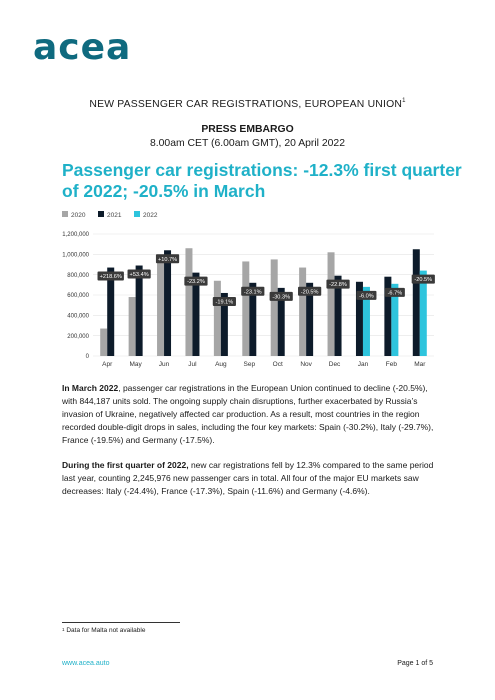 The width and height of the screenshot is (495, 700). I want to click on change-label-aug: -19.1%, so click(225, 302).